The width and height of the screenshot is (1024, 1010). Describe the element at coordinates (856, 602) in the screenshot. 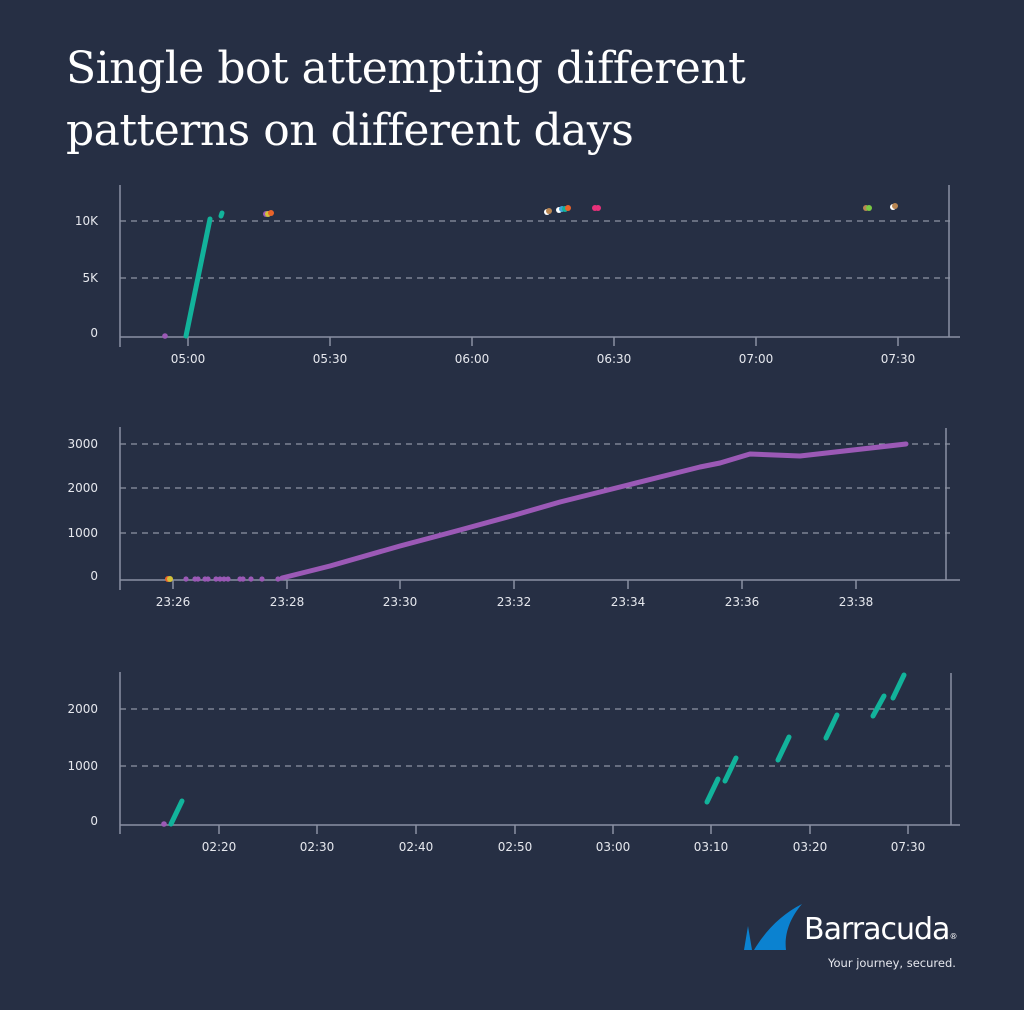

I see `svg-text: 23:38` at that location.